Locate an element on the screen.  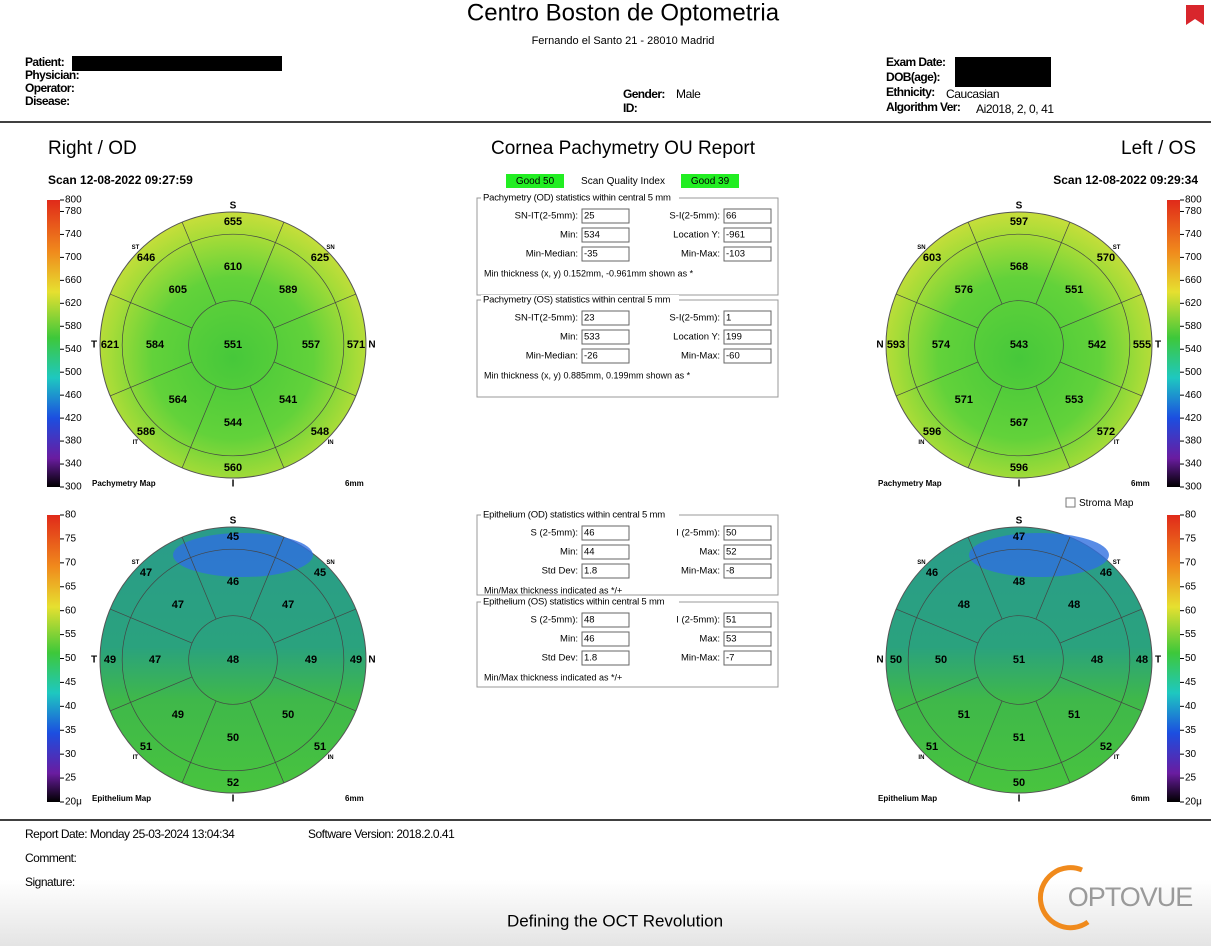
sector-value: 557 is located at coordinates (311, 345).